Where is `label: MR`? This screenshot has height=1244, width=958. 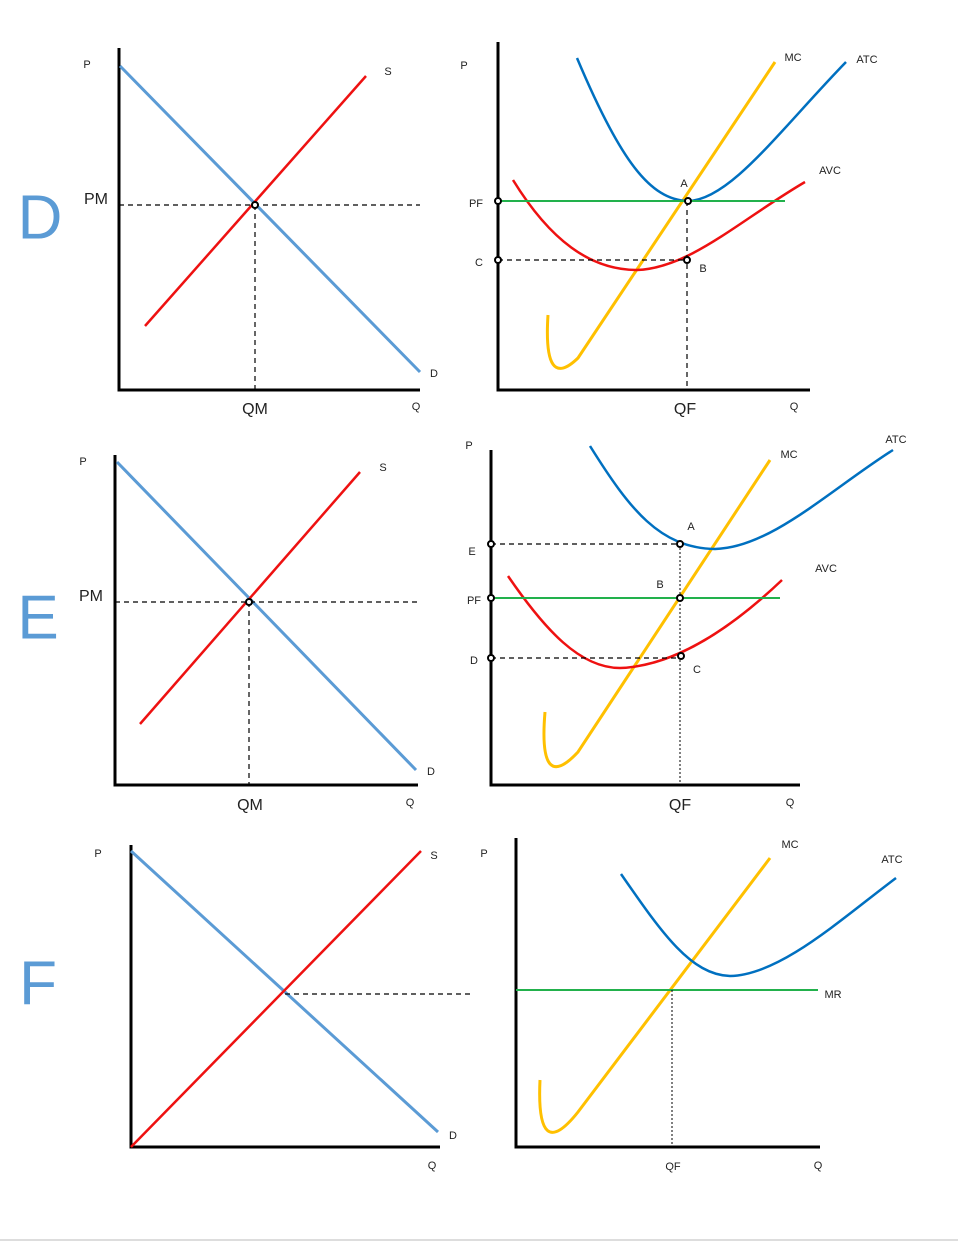
label: MR is located at coordinates (832, 995).